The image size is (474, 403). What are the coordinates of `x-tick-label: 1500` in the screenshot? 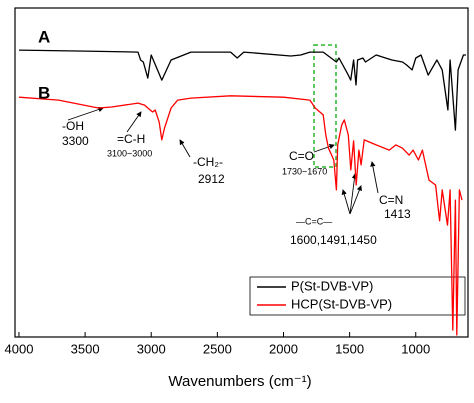 It's located at (349, 348).